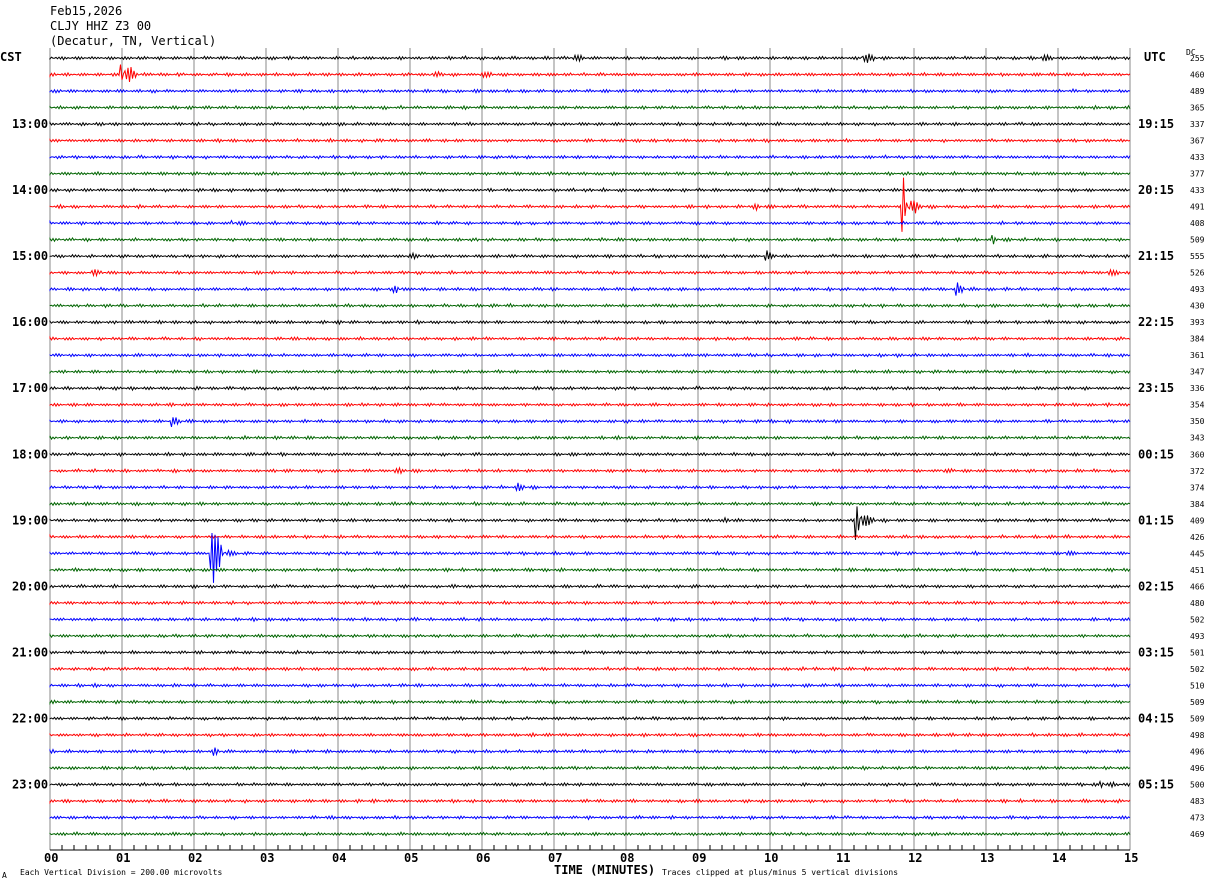 This screenshot has width=1210, height=886. Describe the element at coordinates (555, 858) in the screenshot. I see `x-tick-label: 07` at that location.